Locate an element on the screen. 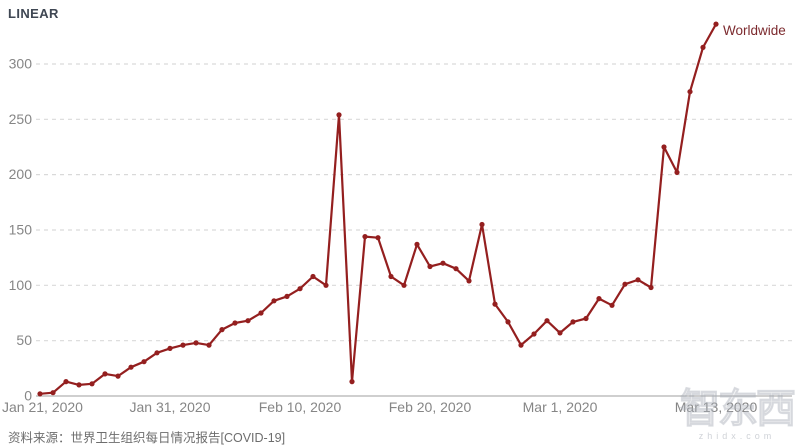 This screenshot has width=800, height=447. y-axis-tick-label: 50 is located at coordinates (24, 340).